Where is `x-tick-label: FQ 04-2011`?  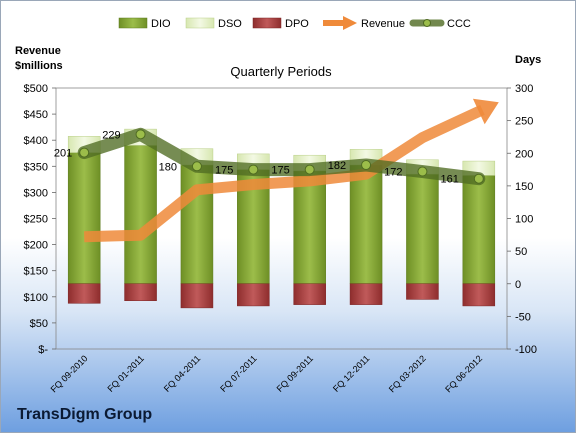 x-tick-label: FQ 04-2011 is located at coordinates (182, 373).